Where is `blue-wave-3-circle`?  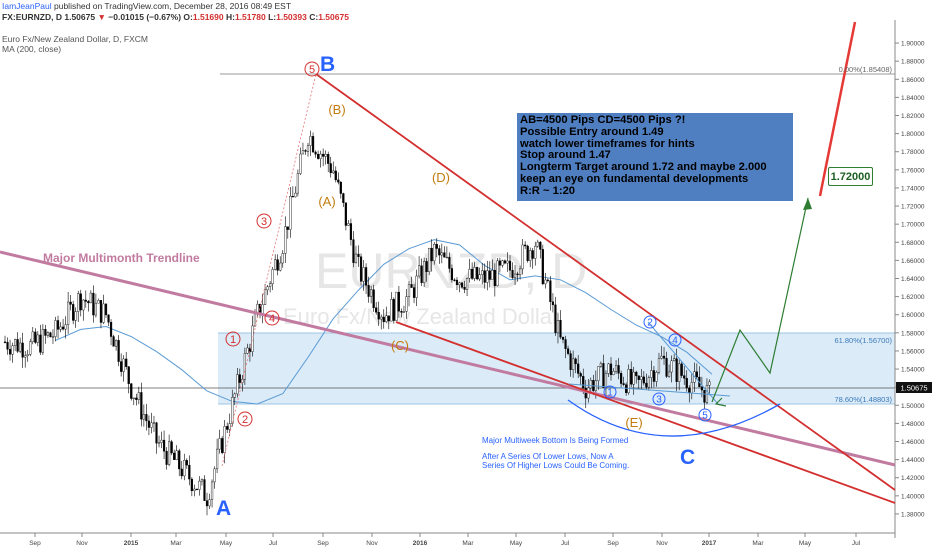 blue-wave-3-circle is located at coordinates (659, 399).